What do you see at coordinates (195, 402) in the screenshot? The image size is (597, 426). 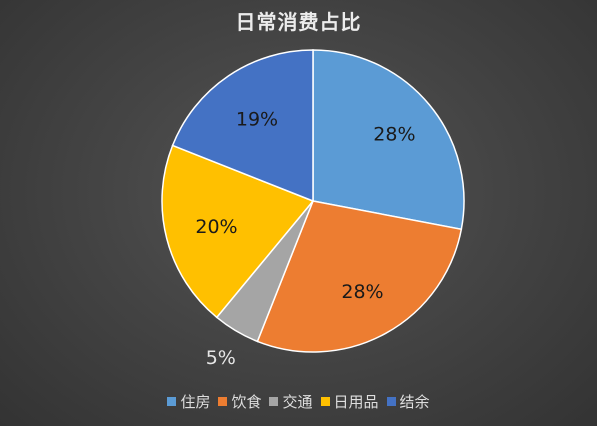 I see `legend-label-0: 住房` at bounding box center [195, 402].